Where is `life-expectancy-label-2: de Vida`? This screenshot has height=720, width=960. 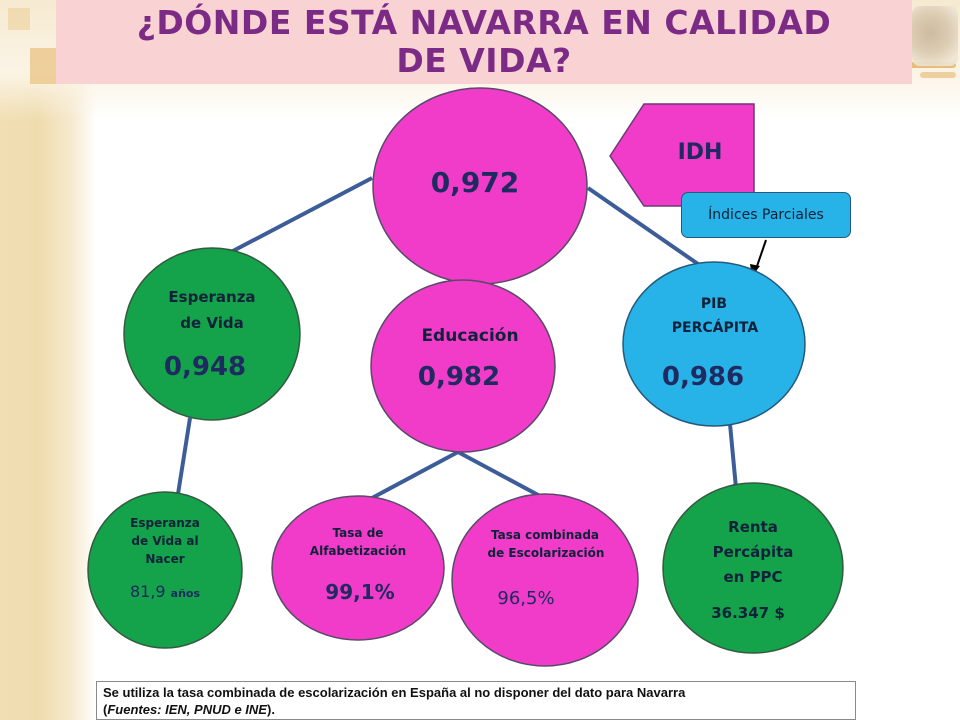
life-expectancy-label-2: de Vida is located at coordinates (212, 323).